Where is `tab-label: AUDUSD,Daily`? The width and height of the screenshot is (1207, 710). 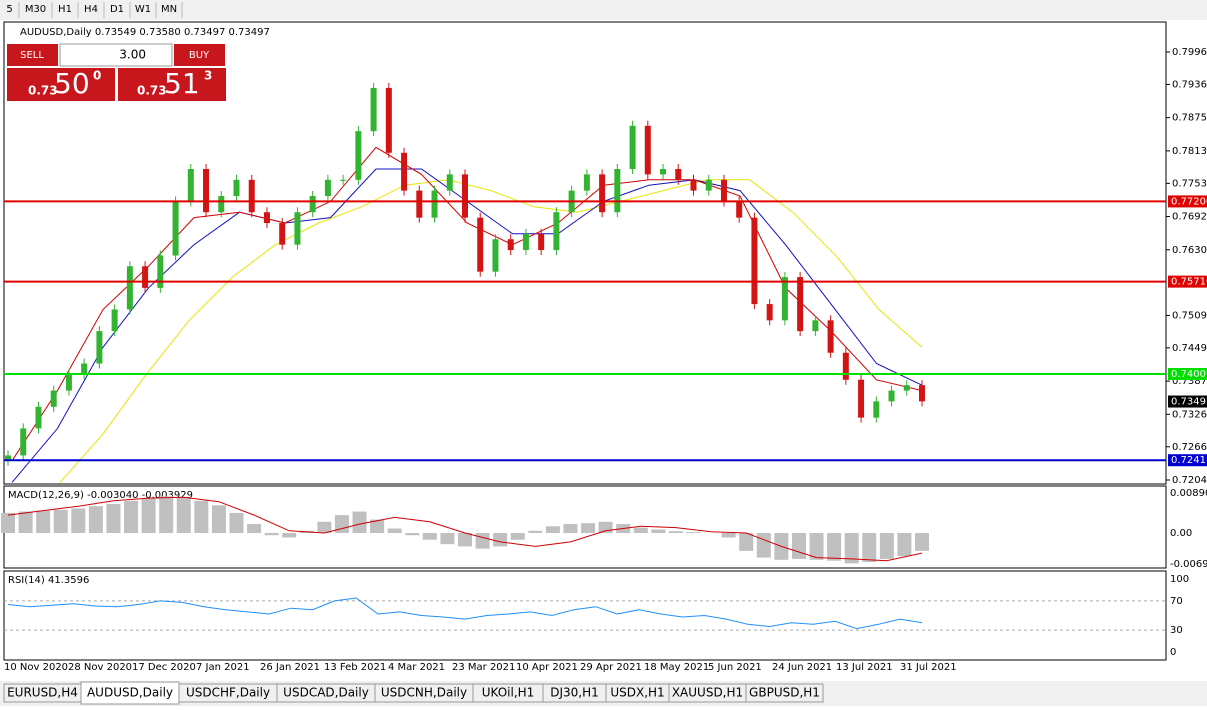 tab-label: AUDUSD,Daily is located at coordinates (130, 693).